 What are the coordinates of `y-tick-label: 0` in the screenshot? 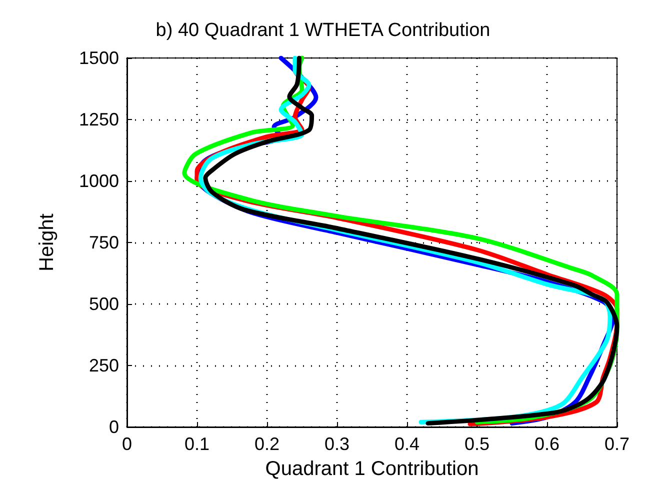 It's located at (113, 427).